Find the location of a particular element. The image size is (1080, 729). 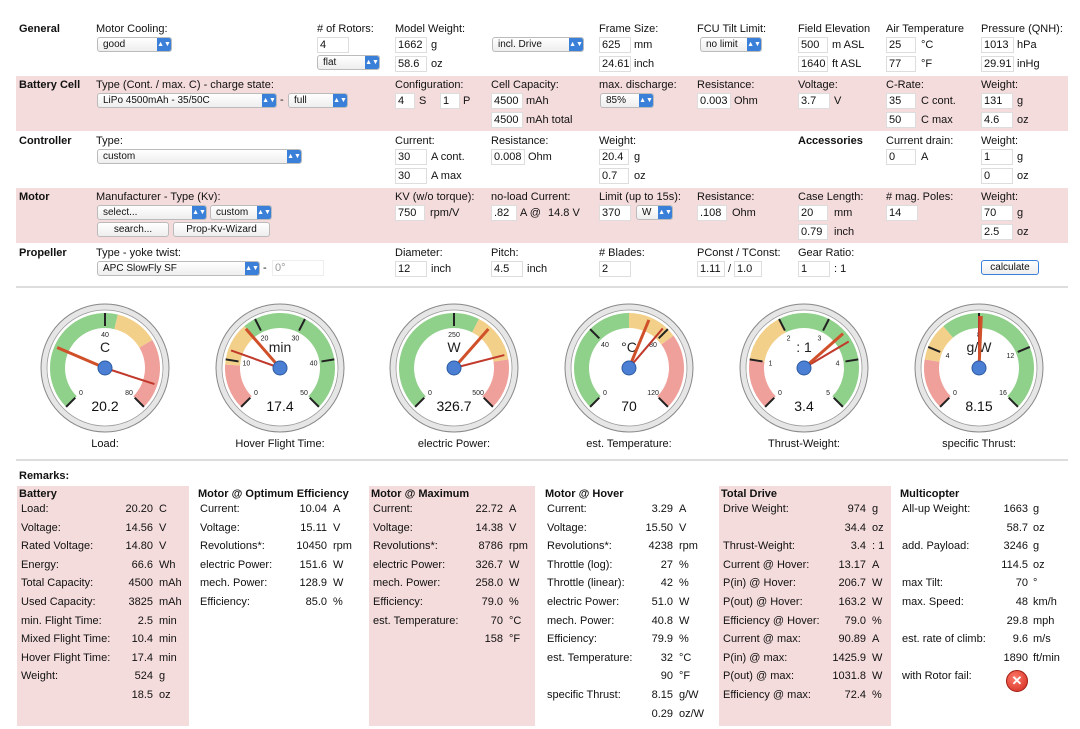

c-cont-input: 35 is located at coordinates (901, 101).